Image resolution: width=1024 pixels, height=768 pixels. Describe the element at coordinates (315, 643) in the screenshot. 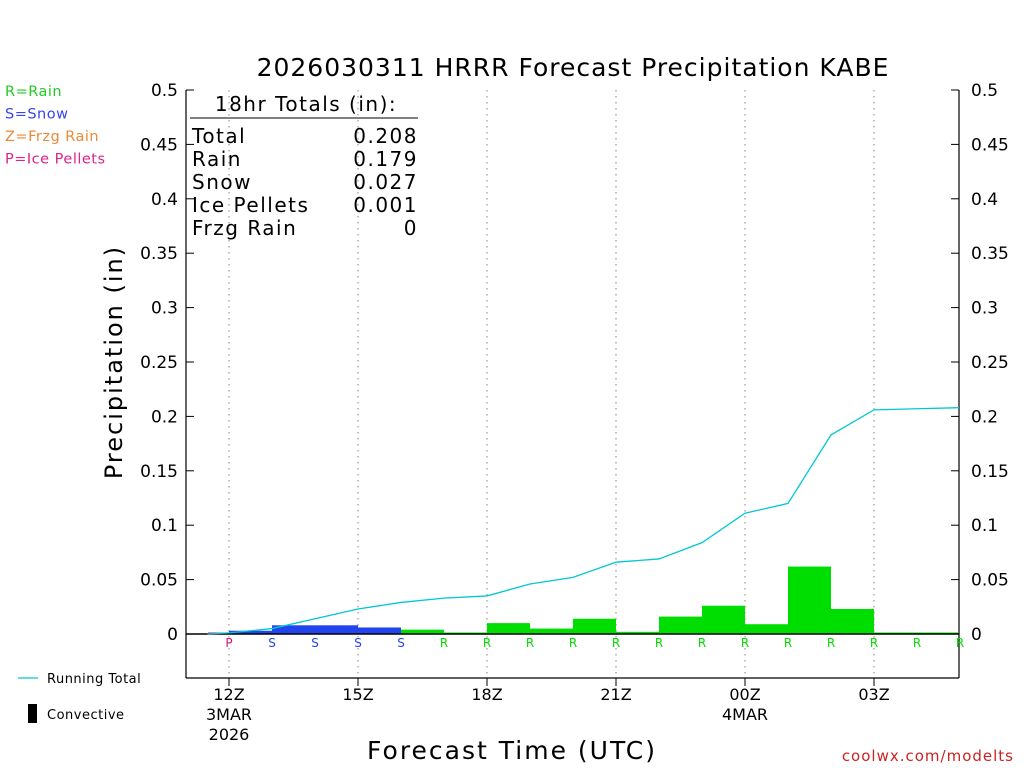

I see `type-marker-14: S` at that location.